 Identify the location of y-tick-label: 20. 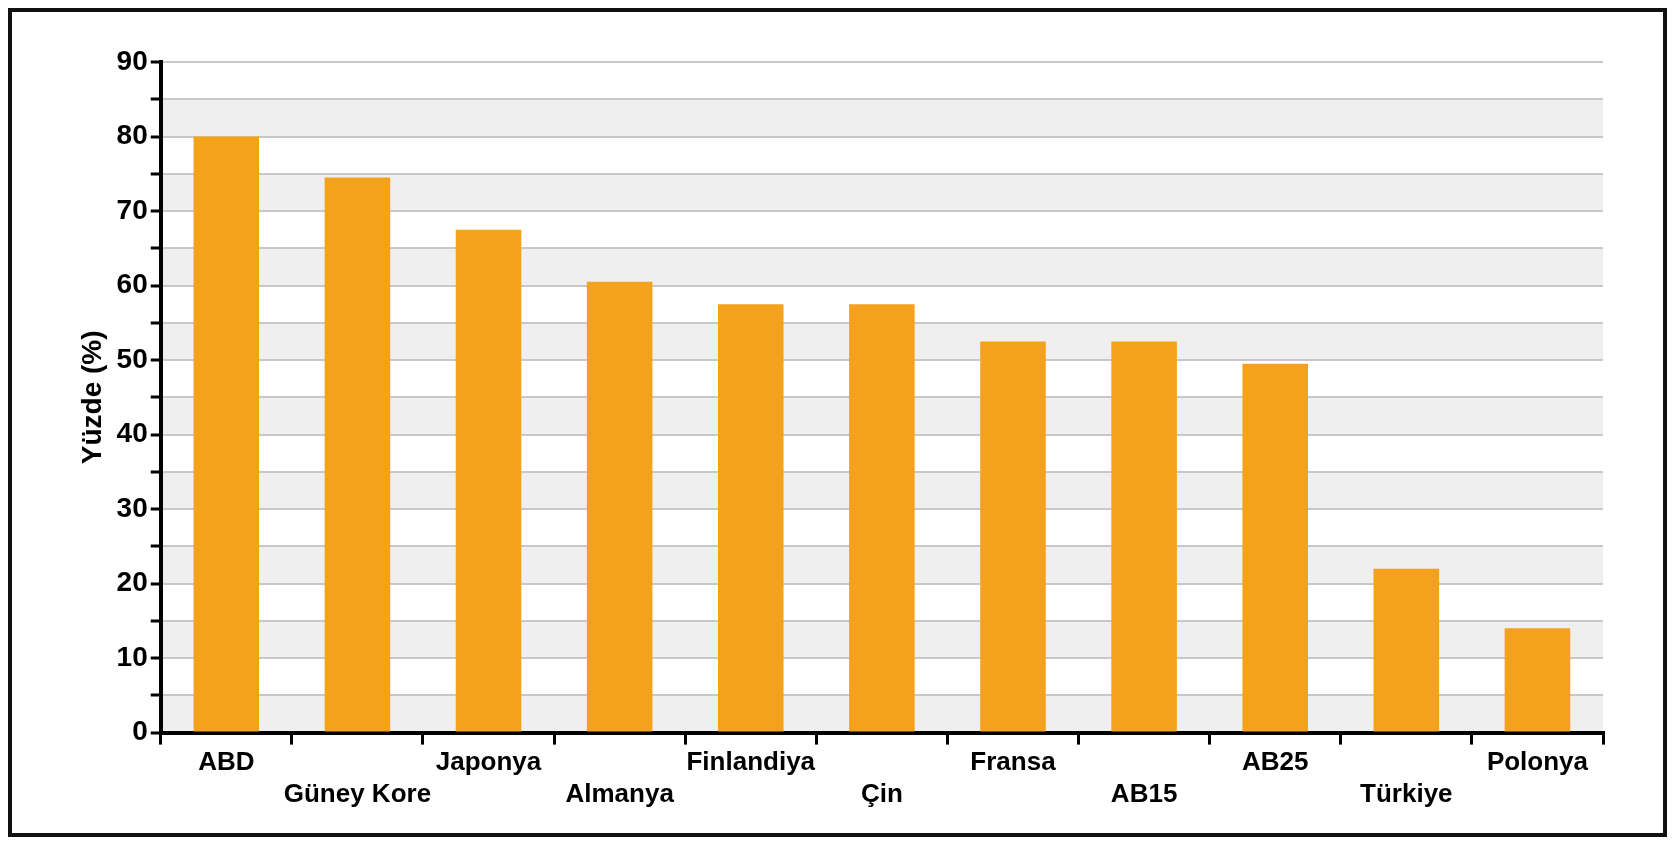
(132, 582).